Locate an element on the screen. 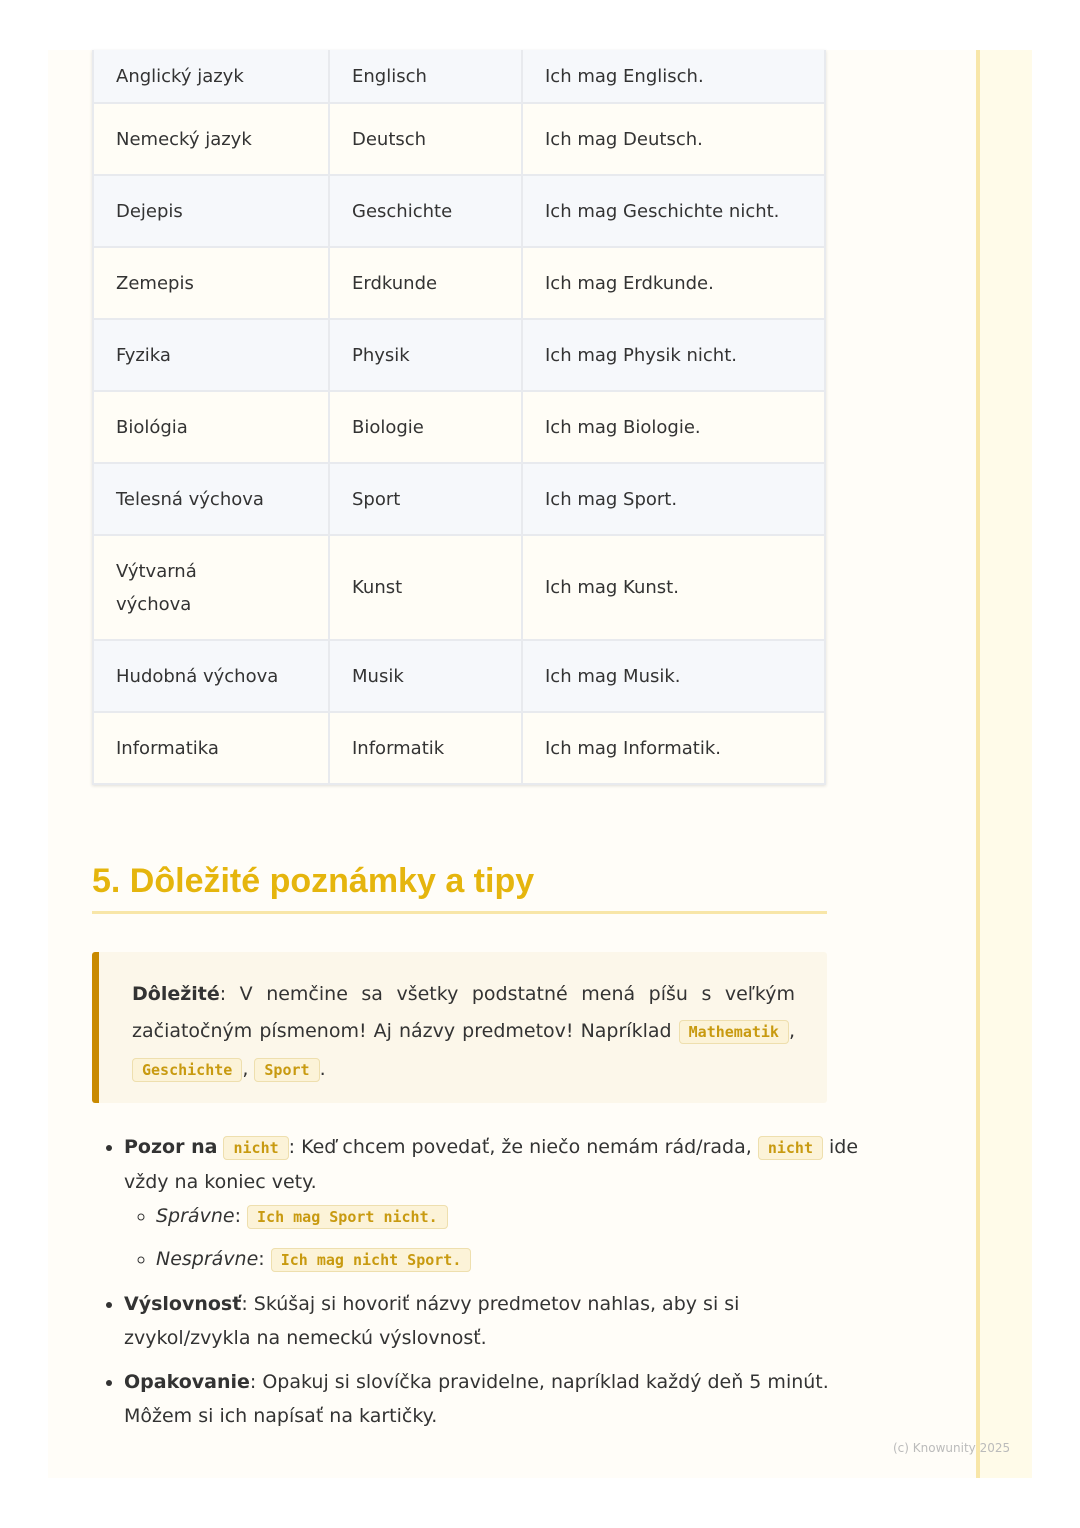 This screenshot has width=1080, height=1528. table-cell: Biologie is located at coordinates (425, 427).